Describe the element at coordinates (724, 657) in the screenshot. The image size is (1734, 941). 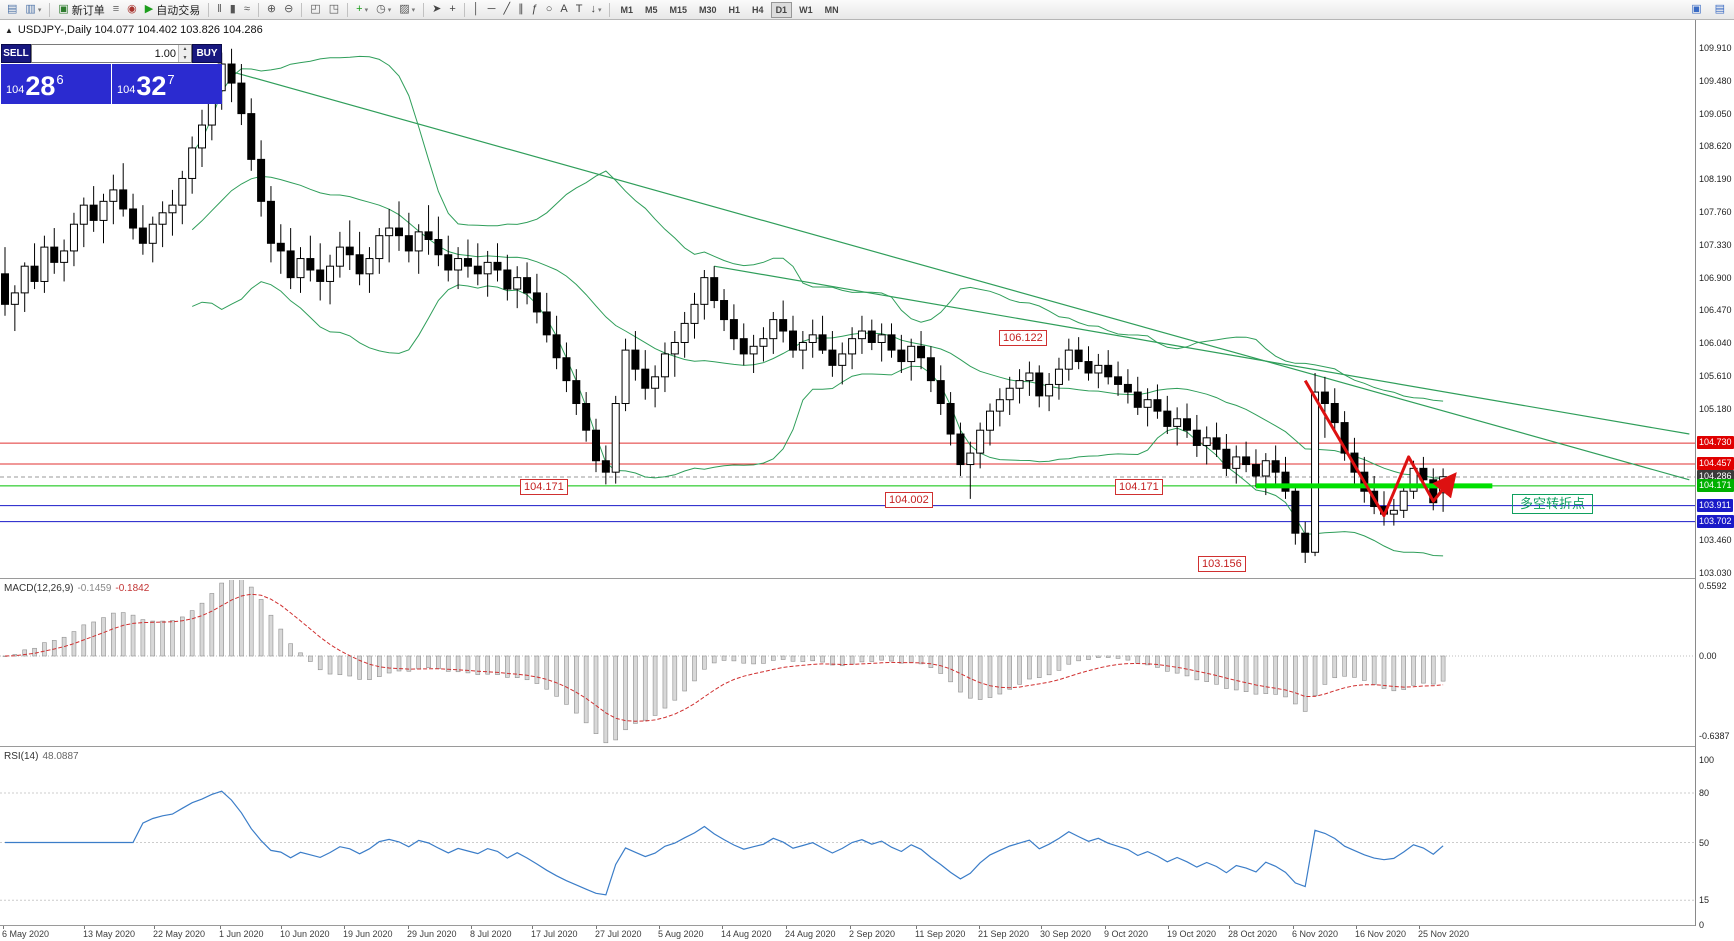
I see `macd-signal-line` at that location.